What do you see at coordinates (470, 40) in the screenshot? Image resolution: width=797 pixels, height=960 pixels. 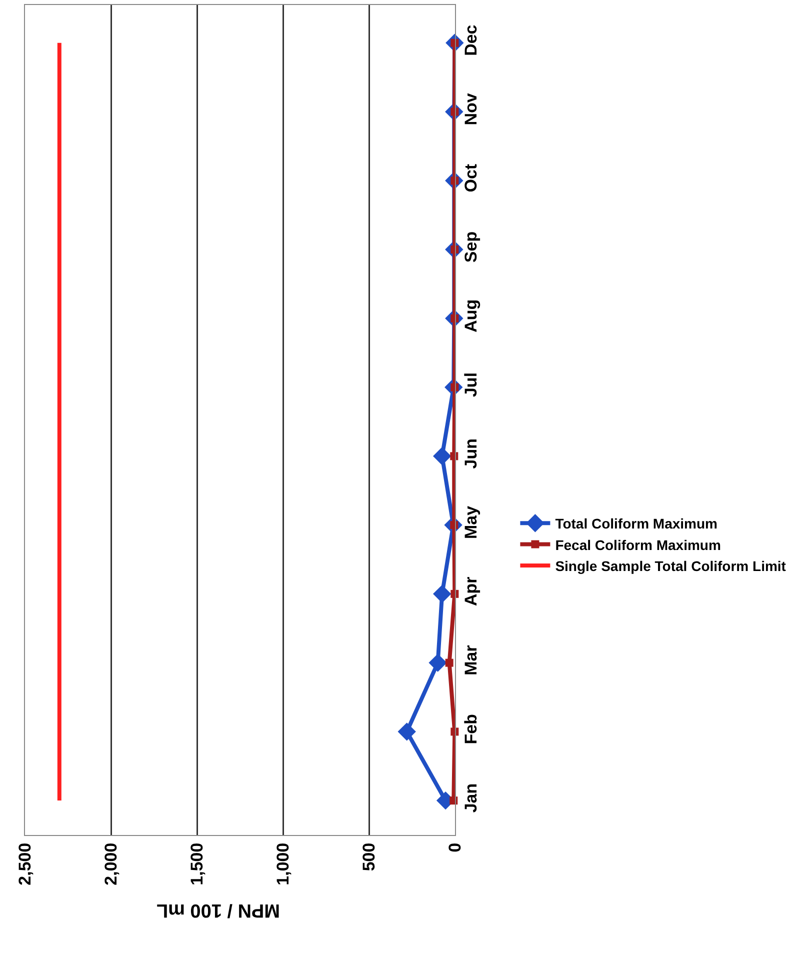 I see `y-tick-label: Dec` at bounding box center [470, 40].